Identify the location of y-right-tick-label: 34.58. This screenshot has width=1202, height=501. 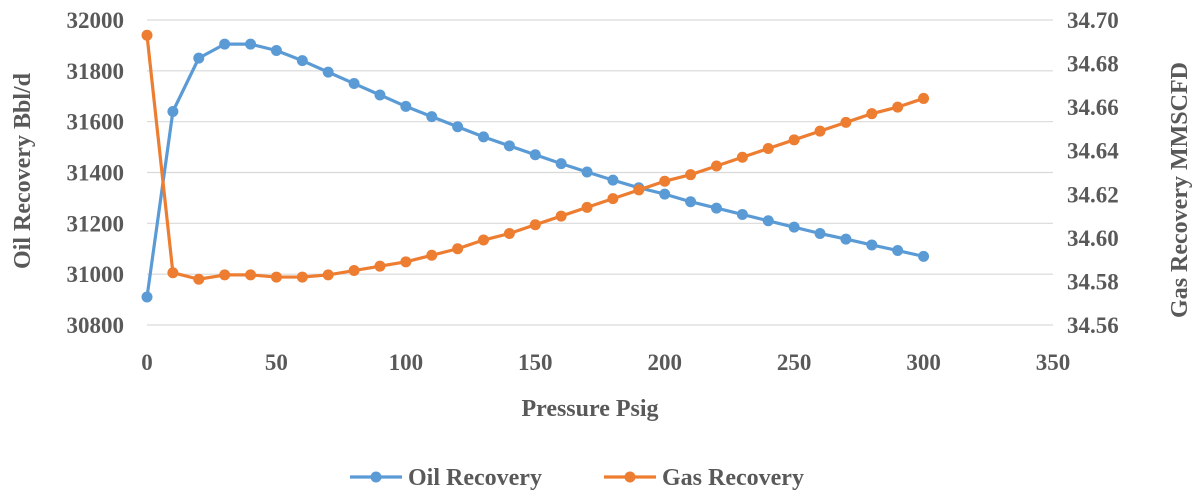
(1093, 281).